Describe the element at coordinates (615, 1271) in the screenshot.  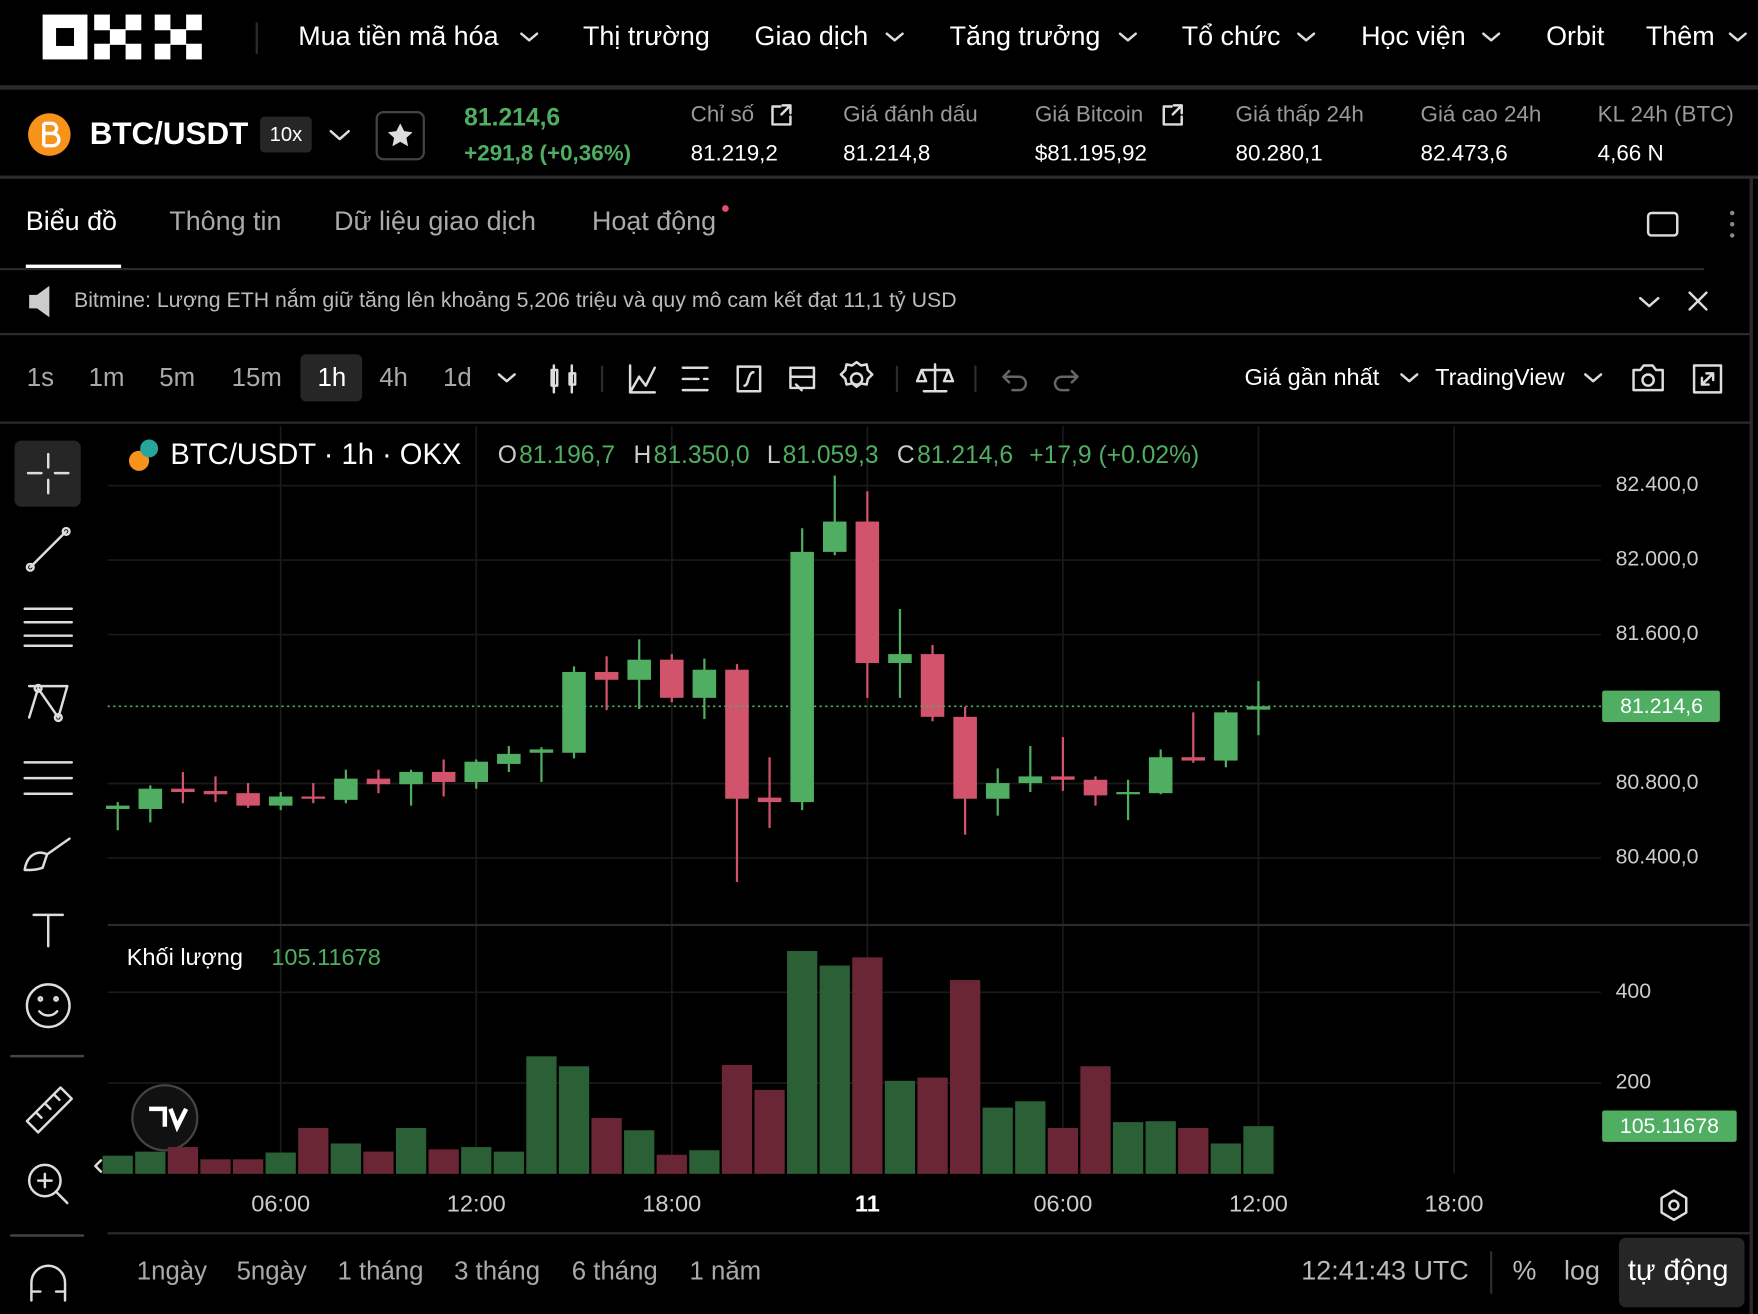
I see `range: 6 tháng` at that location.